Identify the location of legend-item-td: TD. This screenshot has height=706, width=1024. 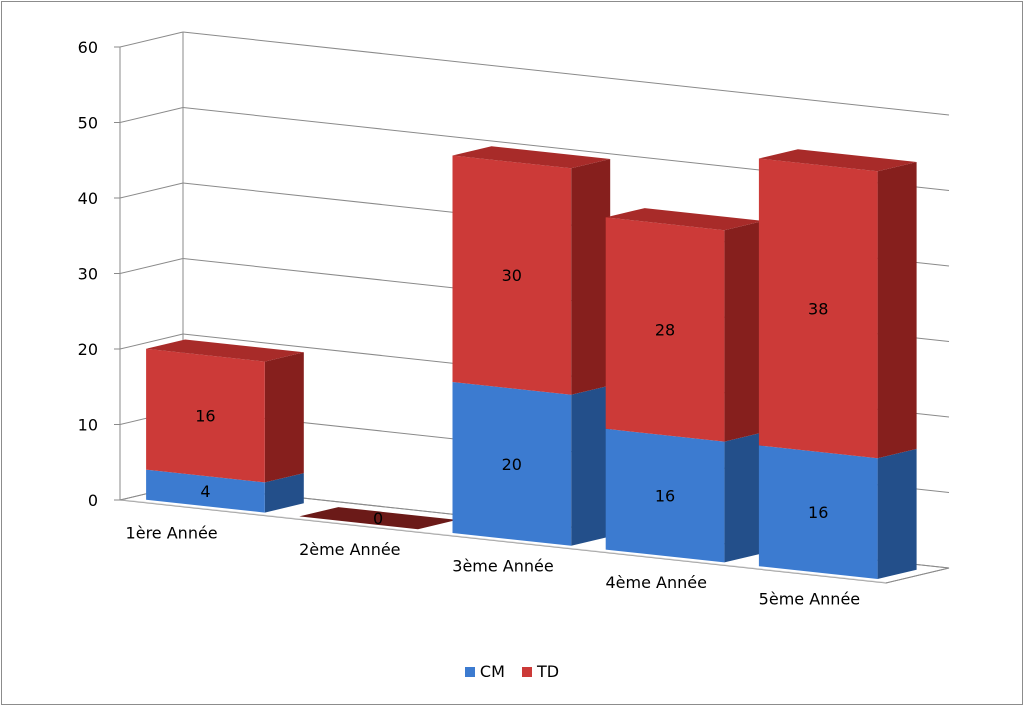
(540, 671).